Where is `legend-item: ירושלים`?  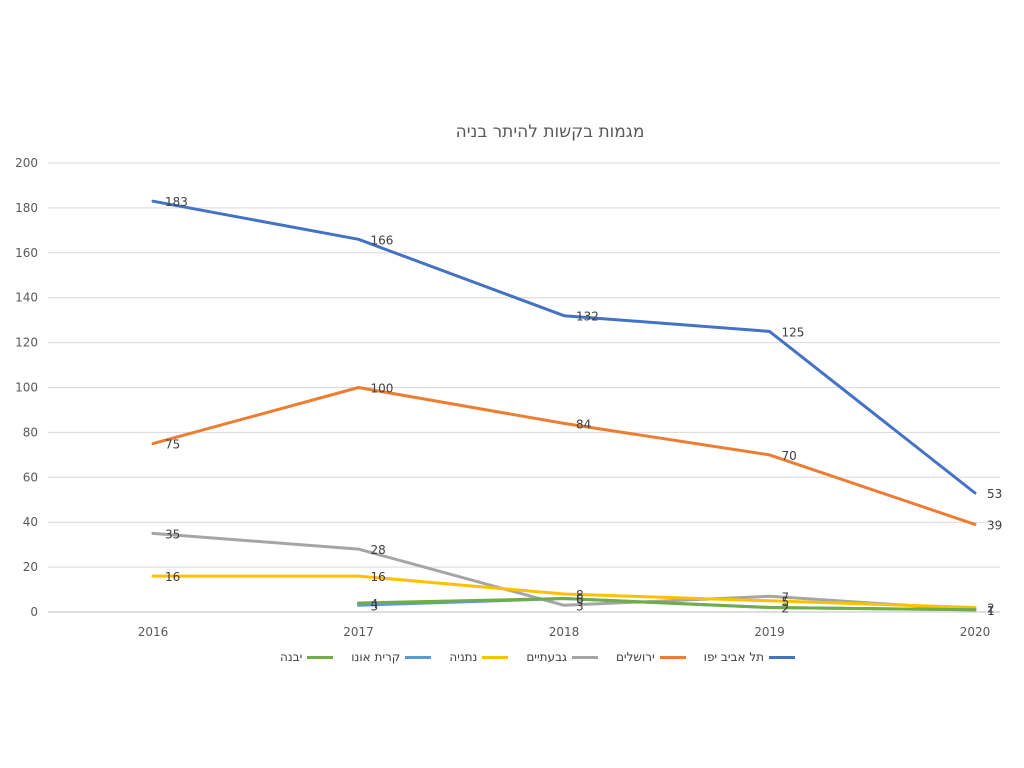
legend-item: ירושלים is located at coordinates (651, 657).